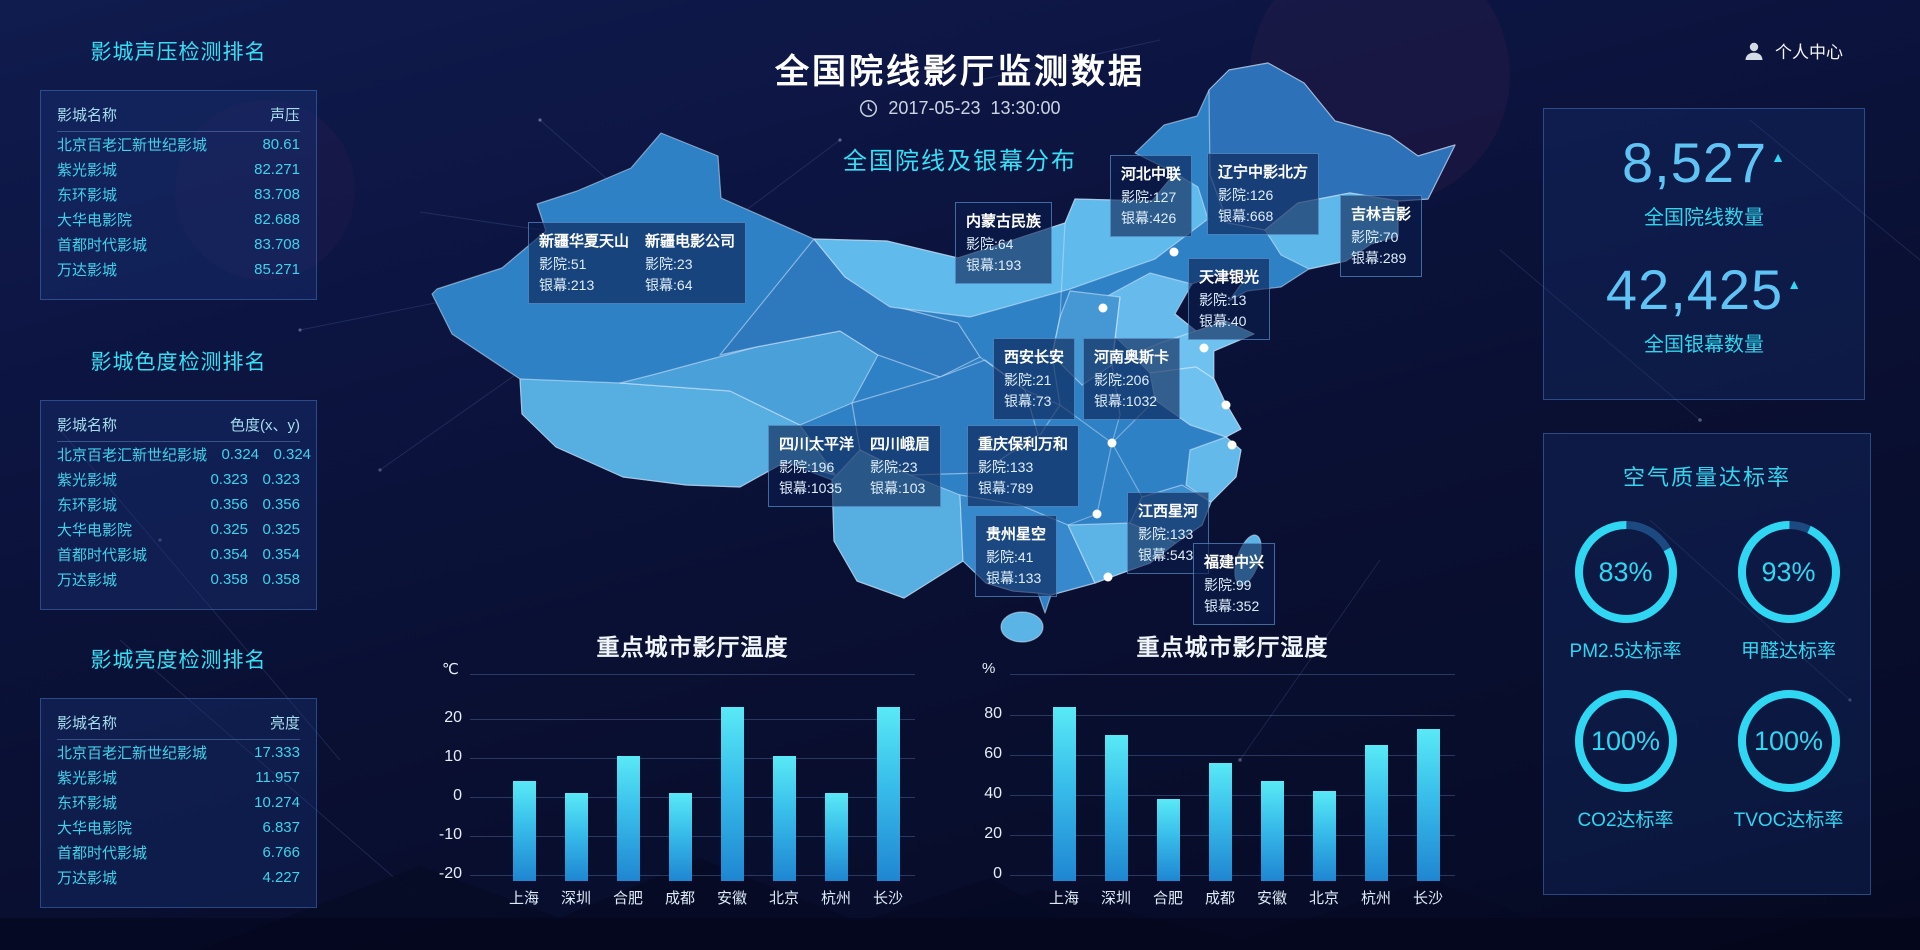  What do you see at coordinates (997, 873) in the screenshot?
I see `axis-tick-label: 0` at bounding box center [997, 873].